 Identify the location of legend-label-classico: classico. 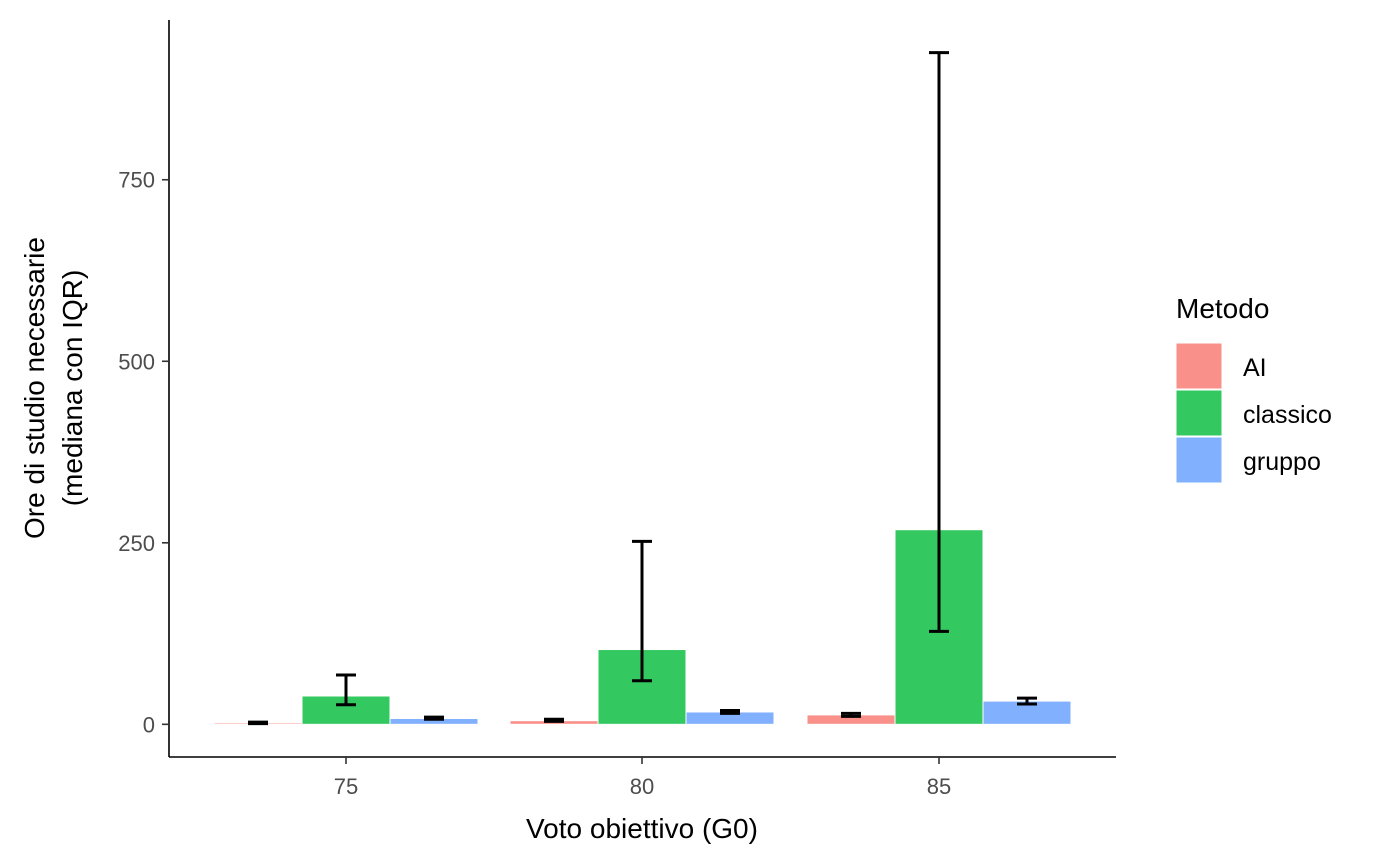
(1287, 415).